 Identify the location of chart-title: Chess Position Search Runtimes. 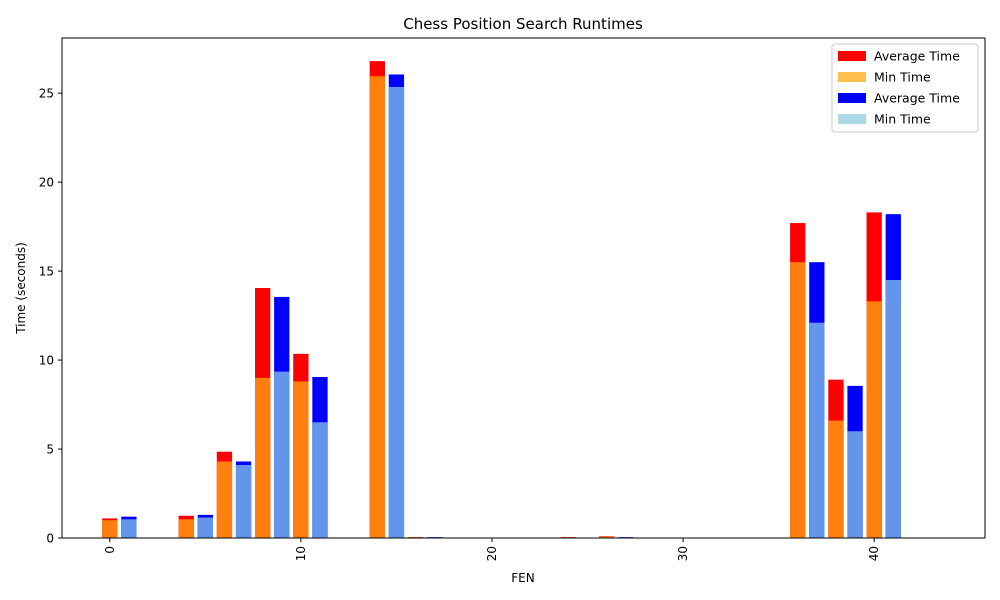
(523, 24).